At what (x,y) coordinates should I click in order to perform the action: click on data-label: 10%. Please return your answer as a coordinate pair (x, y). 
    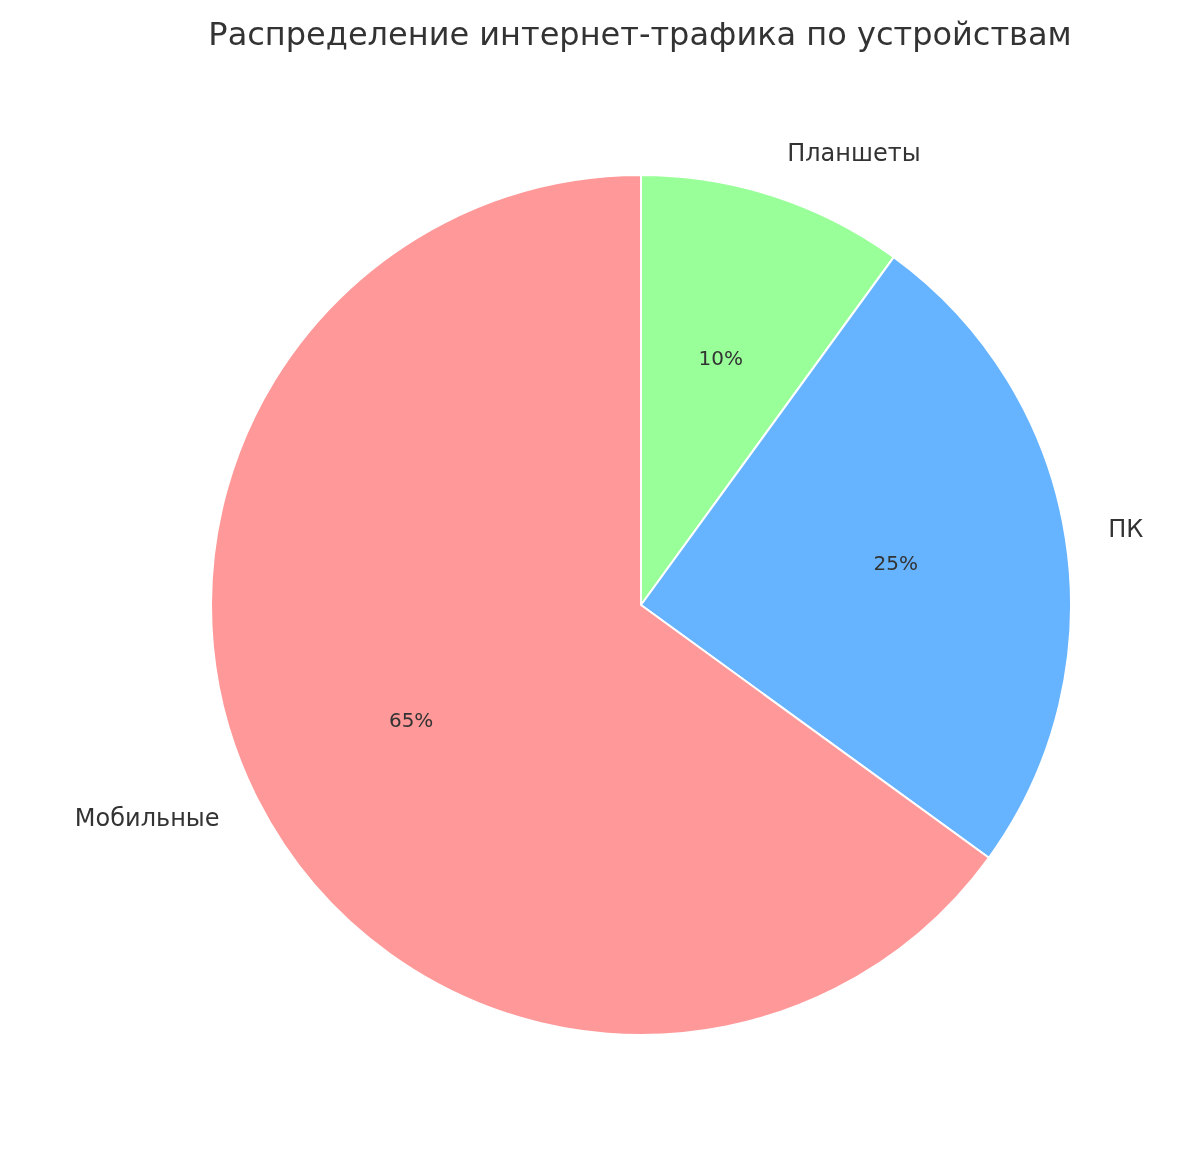
    Looking at the image, I should click on (720, 357).